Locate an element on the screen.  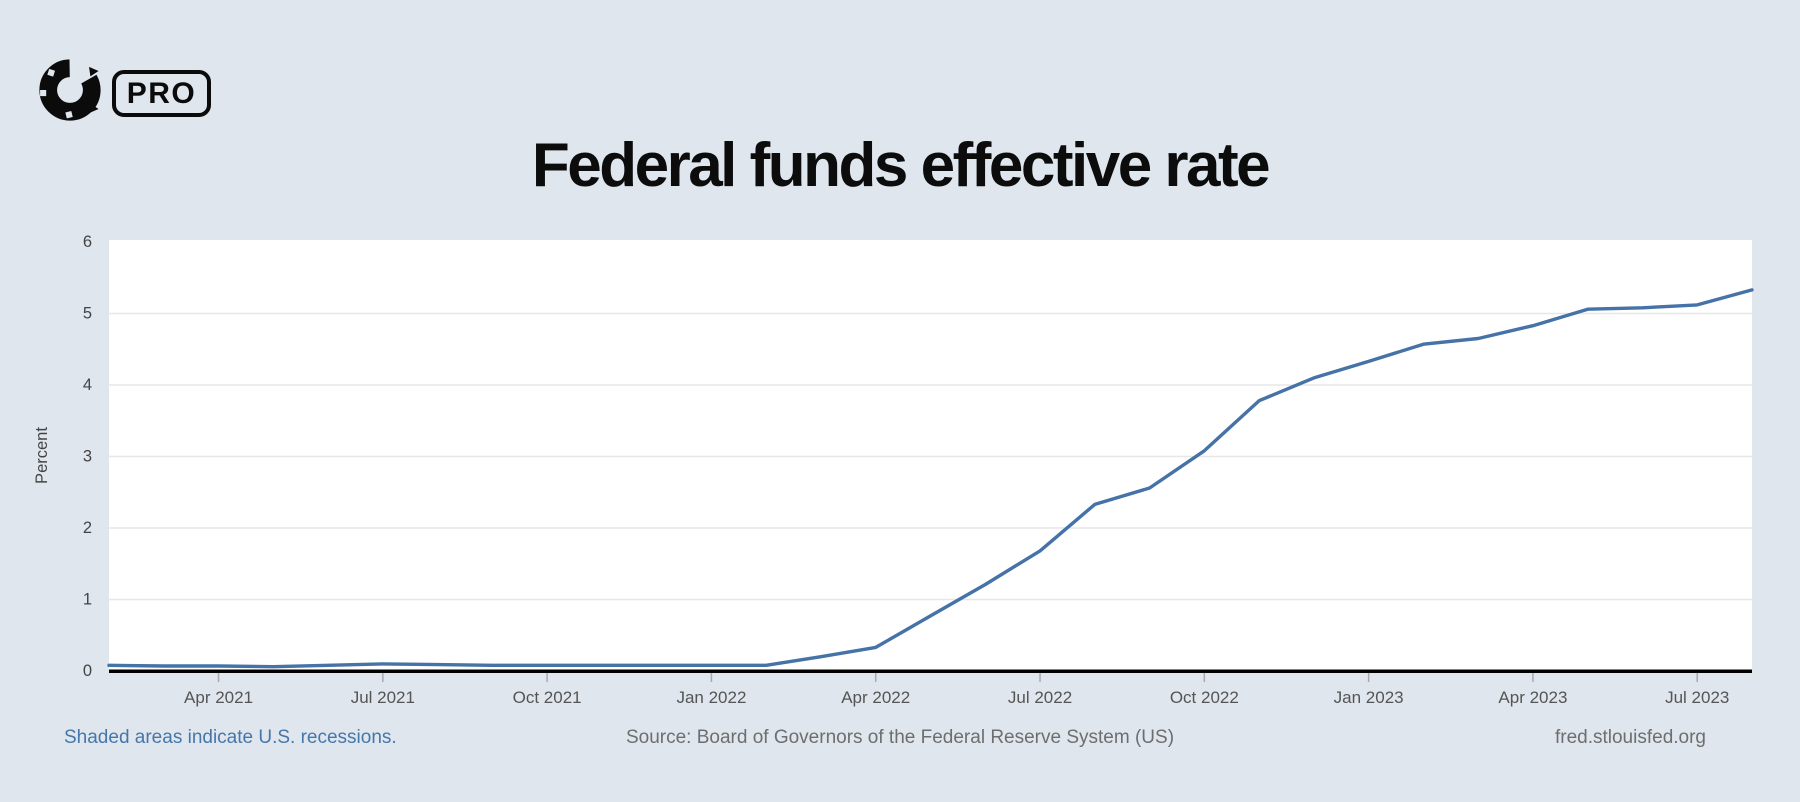
x-tick-label: Jul 2022 is located at coordinates (1040, 697).